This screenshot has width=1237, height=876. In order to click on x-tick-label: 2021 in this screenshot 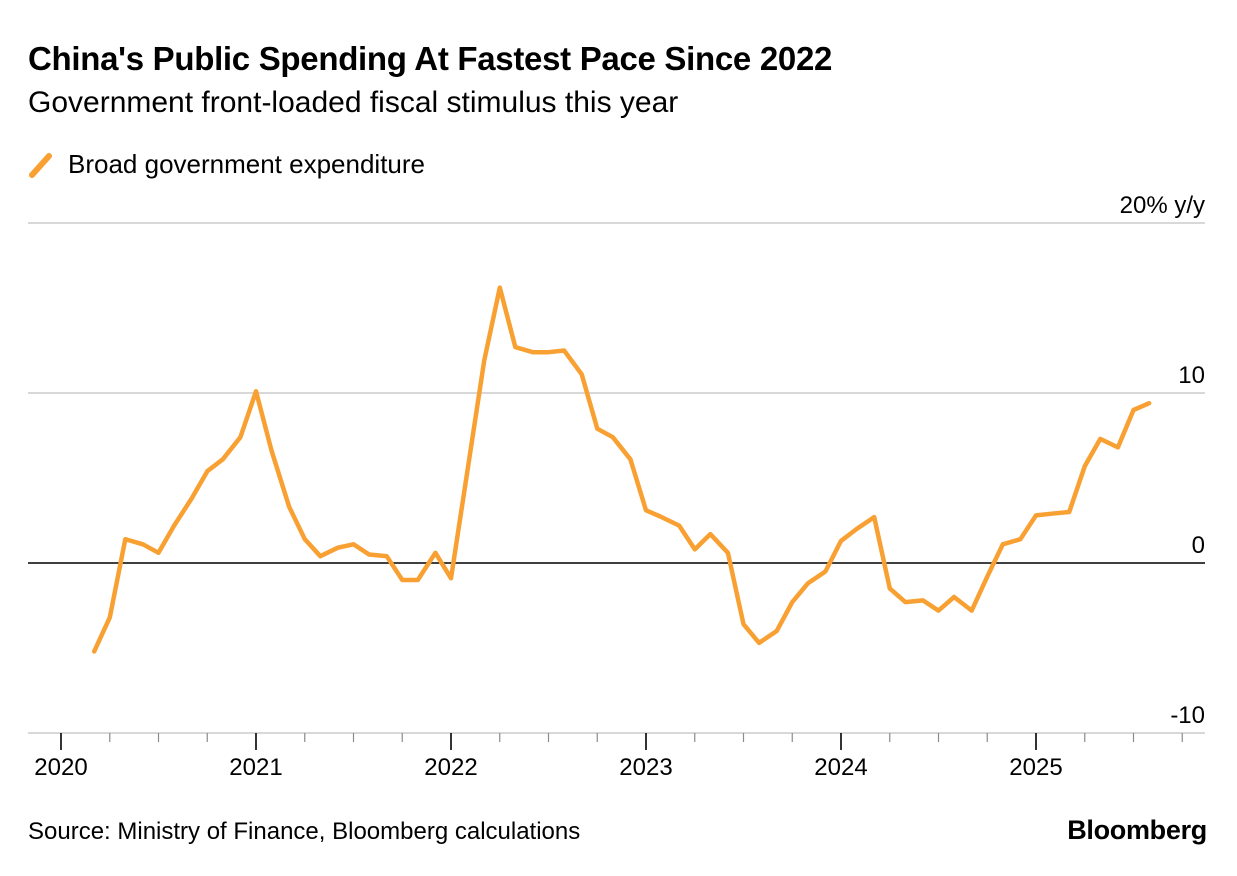, I will do `click(255, 767)`.